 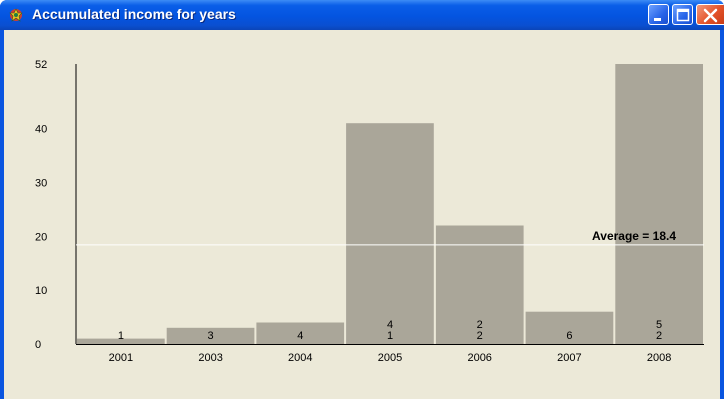 I want to click on x-tick-label: 2003, so click(x=210, y=358).